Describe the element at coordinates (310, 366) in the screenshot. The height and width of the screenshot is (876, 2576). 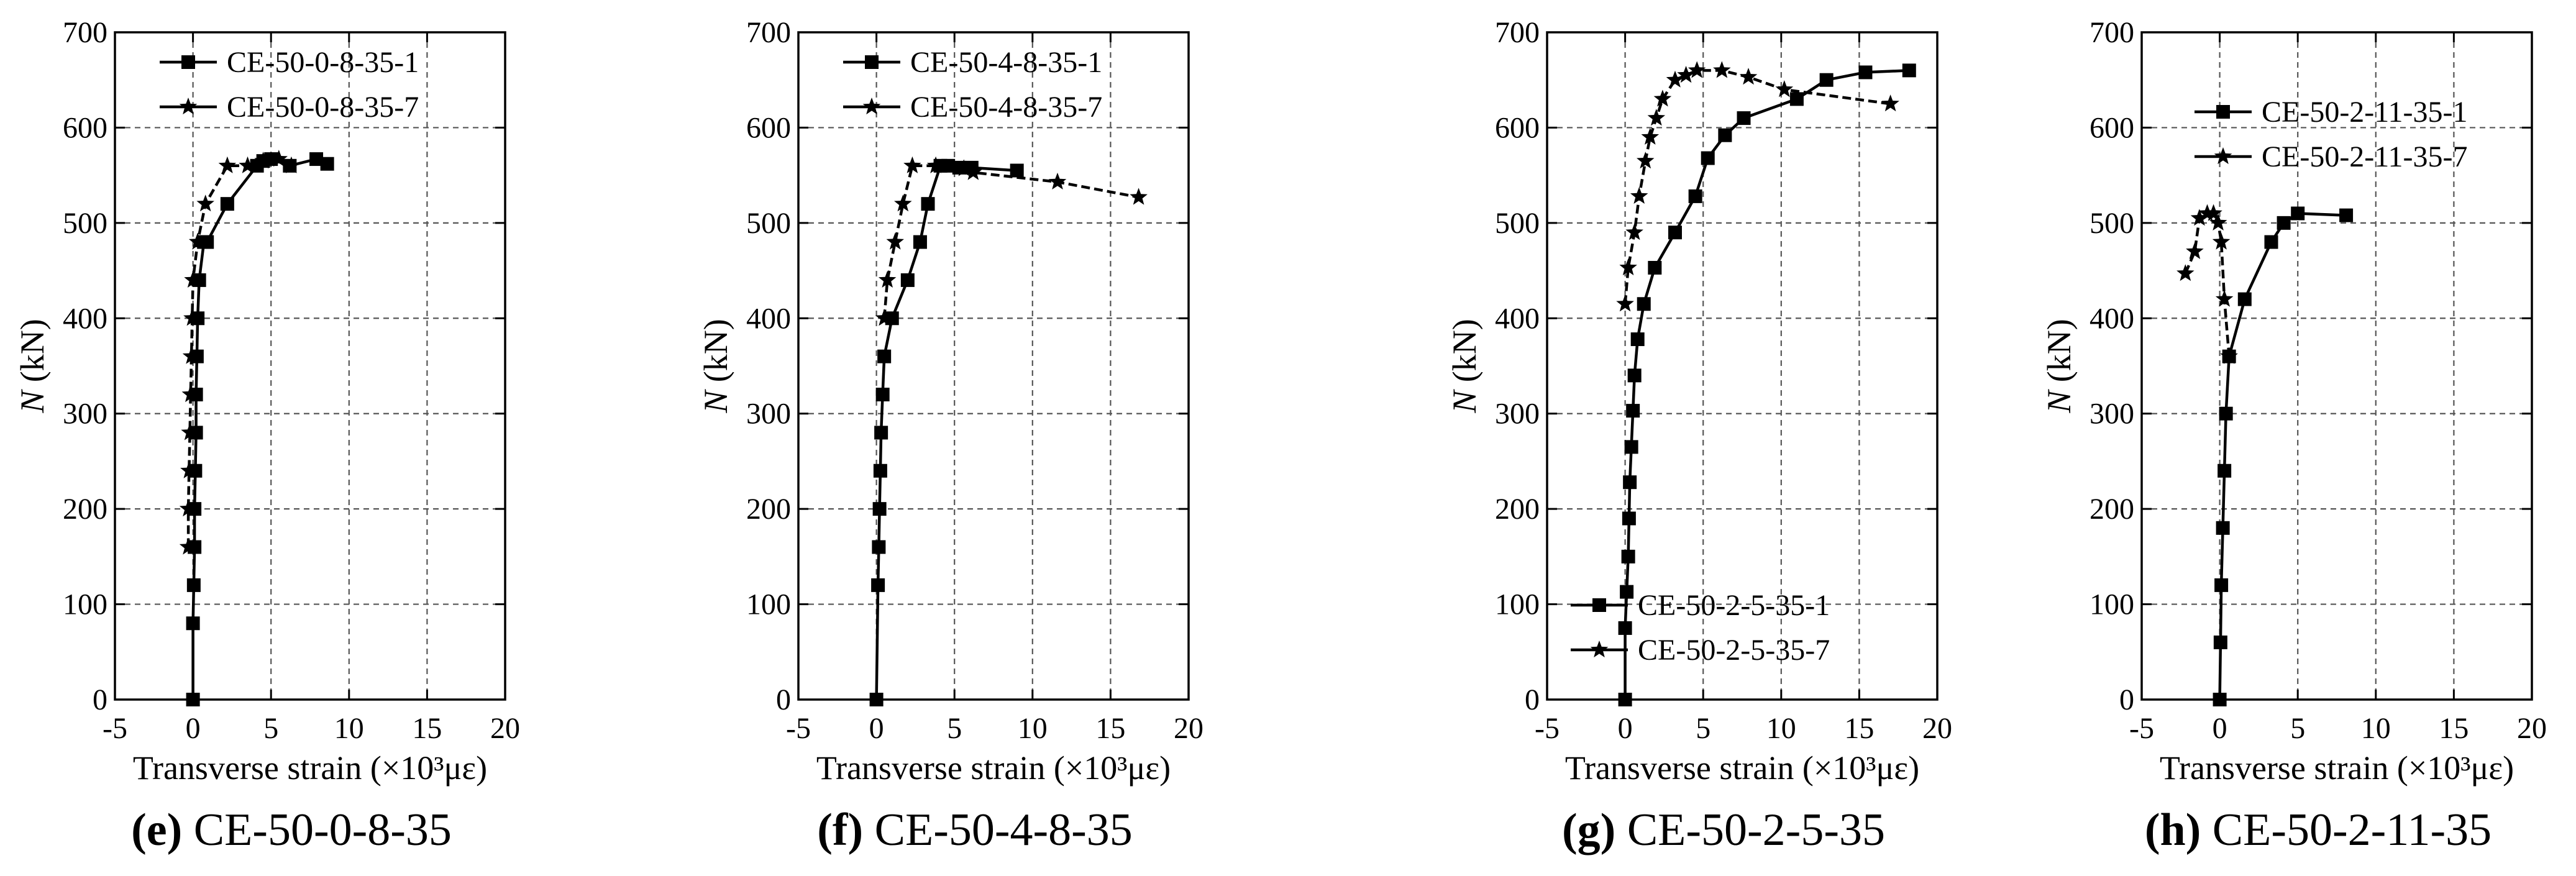
I see `plot-frame` at that location.